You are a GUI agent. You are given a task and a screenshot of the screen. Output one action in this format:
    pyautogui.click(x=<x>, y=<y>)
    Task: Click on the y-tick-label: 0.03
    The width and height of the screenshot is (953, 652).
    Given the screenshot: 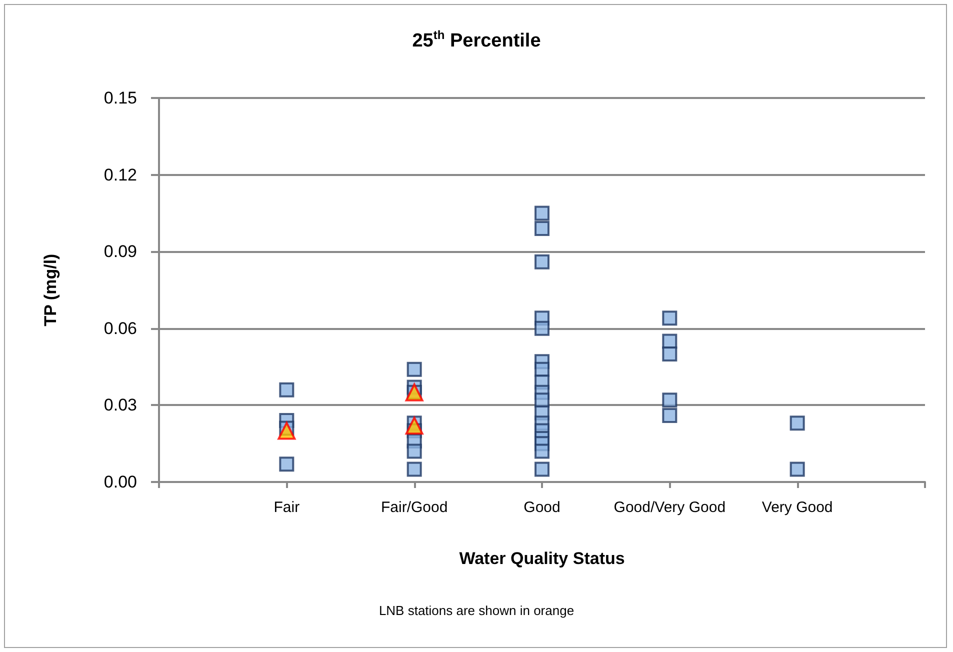 What is the action you would take?
    pyautogui.click(x=120, y=405)
    